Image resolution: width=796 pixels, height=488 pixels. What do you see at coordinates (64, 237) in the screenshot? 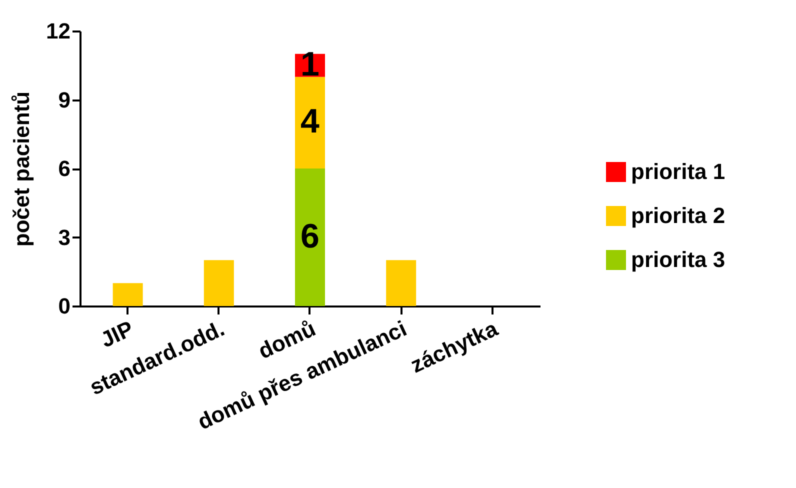
I see `y-tick-label: 3` at bounding box center [64, 237].